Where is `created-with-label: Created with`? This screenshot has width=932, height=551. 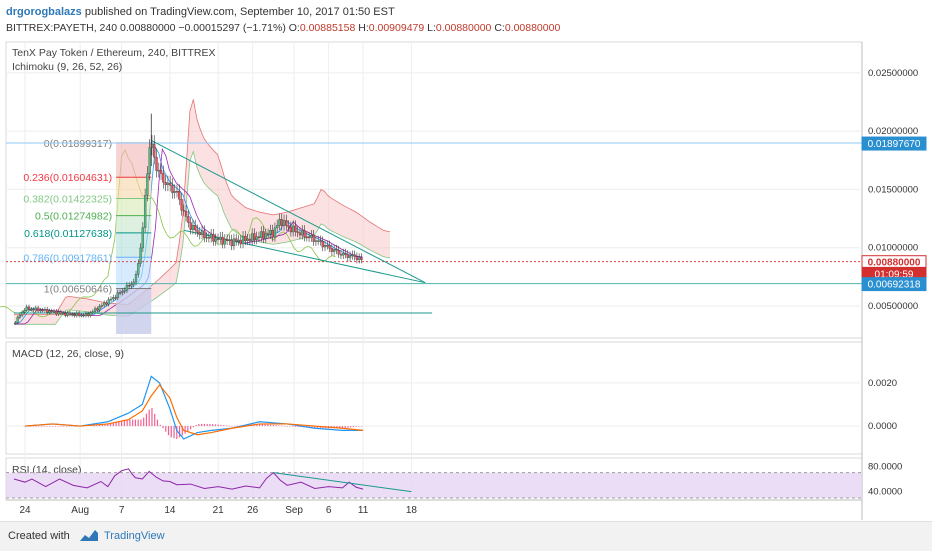
created-with-label: Created with is located at coordinates (39, 536).